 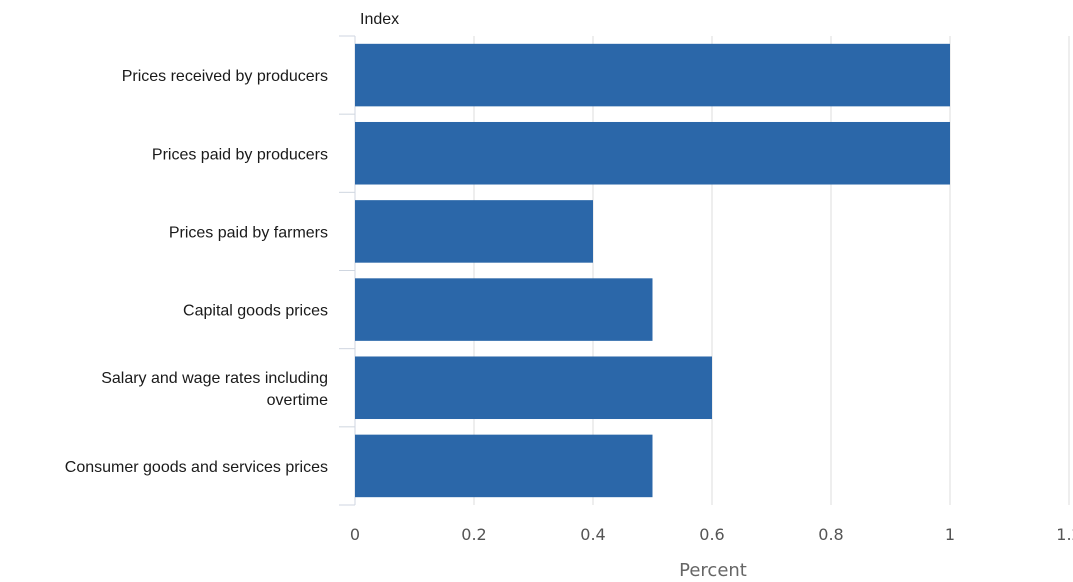 I want to click on x-tick-label: 0.4, so click(x=592, y=534).